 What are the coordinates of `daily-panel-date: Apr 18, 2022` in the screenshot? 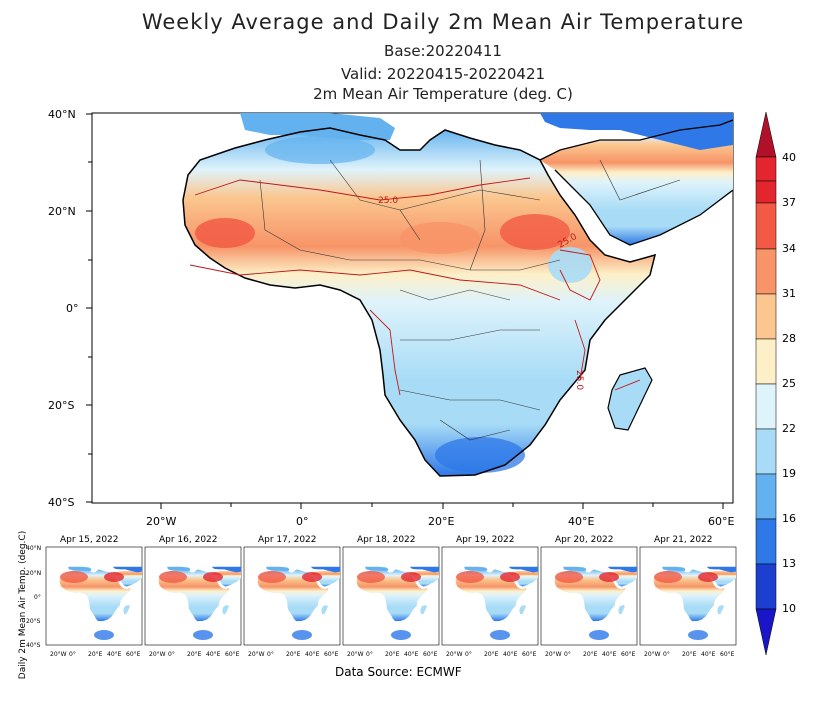 It's located at (386, 540).